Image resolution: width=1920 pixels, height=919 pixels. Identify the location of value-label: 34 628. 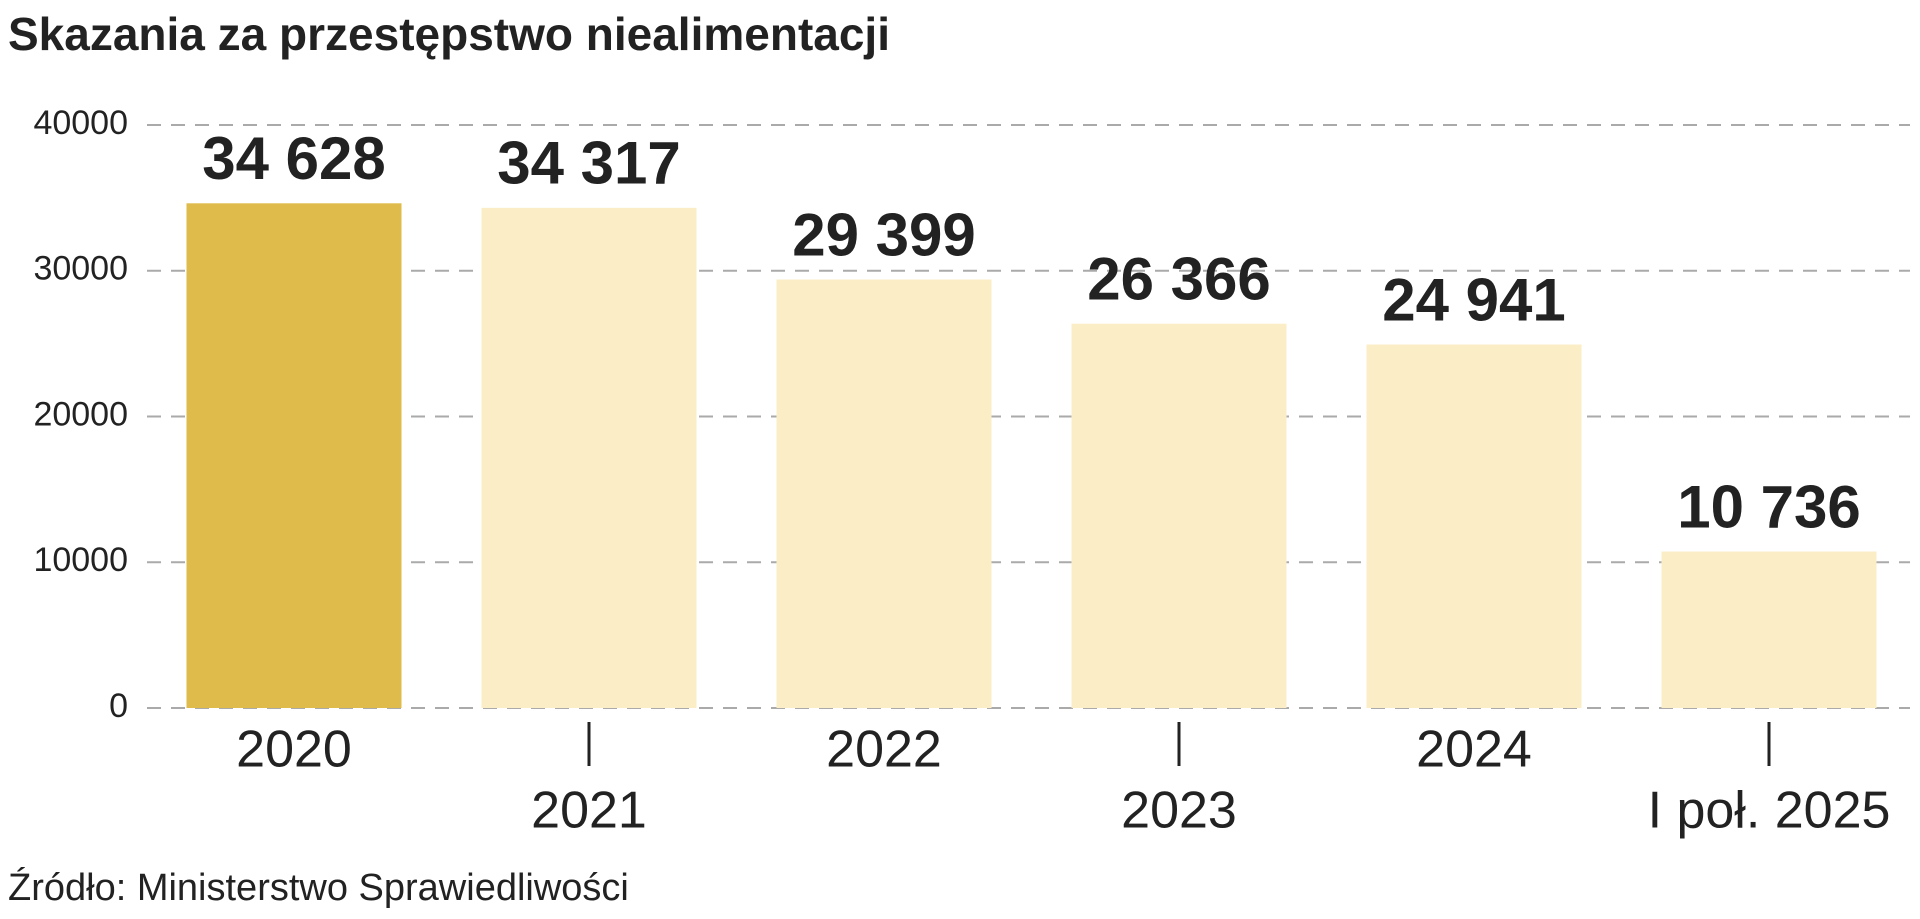
(294, 158).